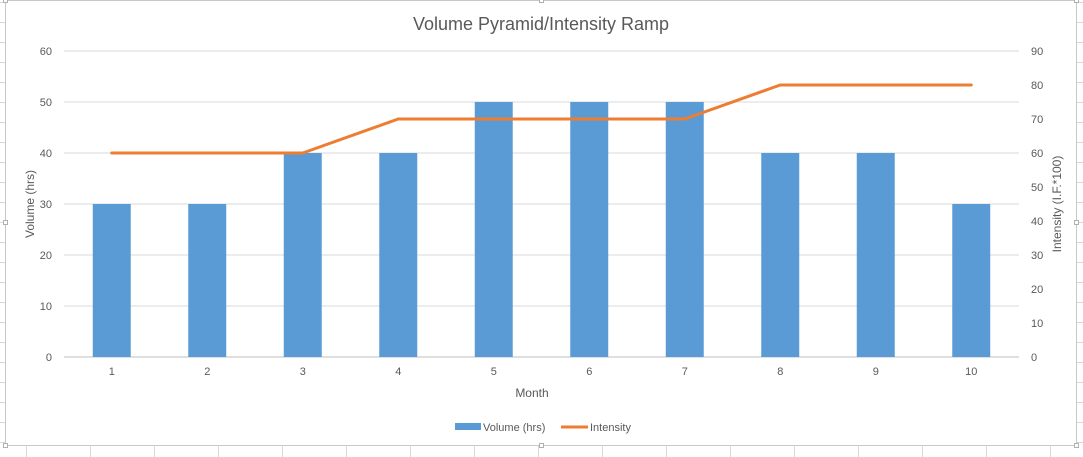 Image resolution: width=1083 pixels, height=457 pixels. What do you see at coordinates (541, 24) in the screenshot?
I see `chart-title: Volume Pyramid/Intensity Ramp` at bounding box center [541, 24].